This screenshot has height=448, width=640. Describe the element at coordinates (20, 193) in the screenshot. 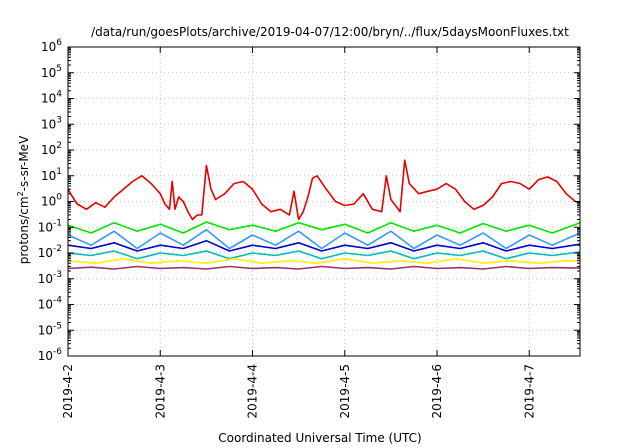

I see `y-axis-label-sup: 2` at that location.